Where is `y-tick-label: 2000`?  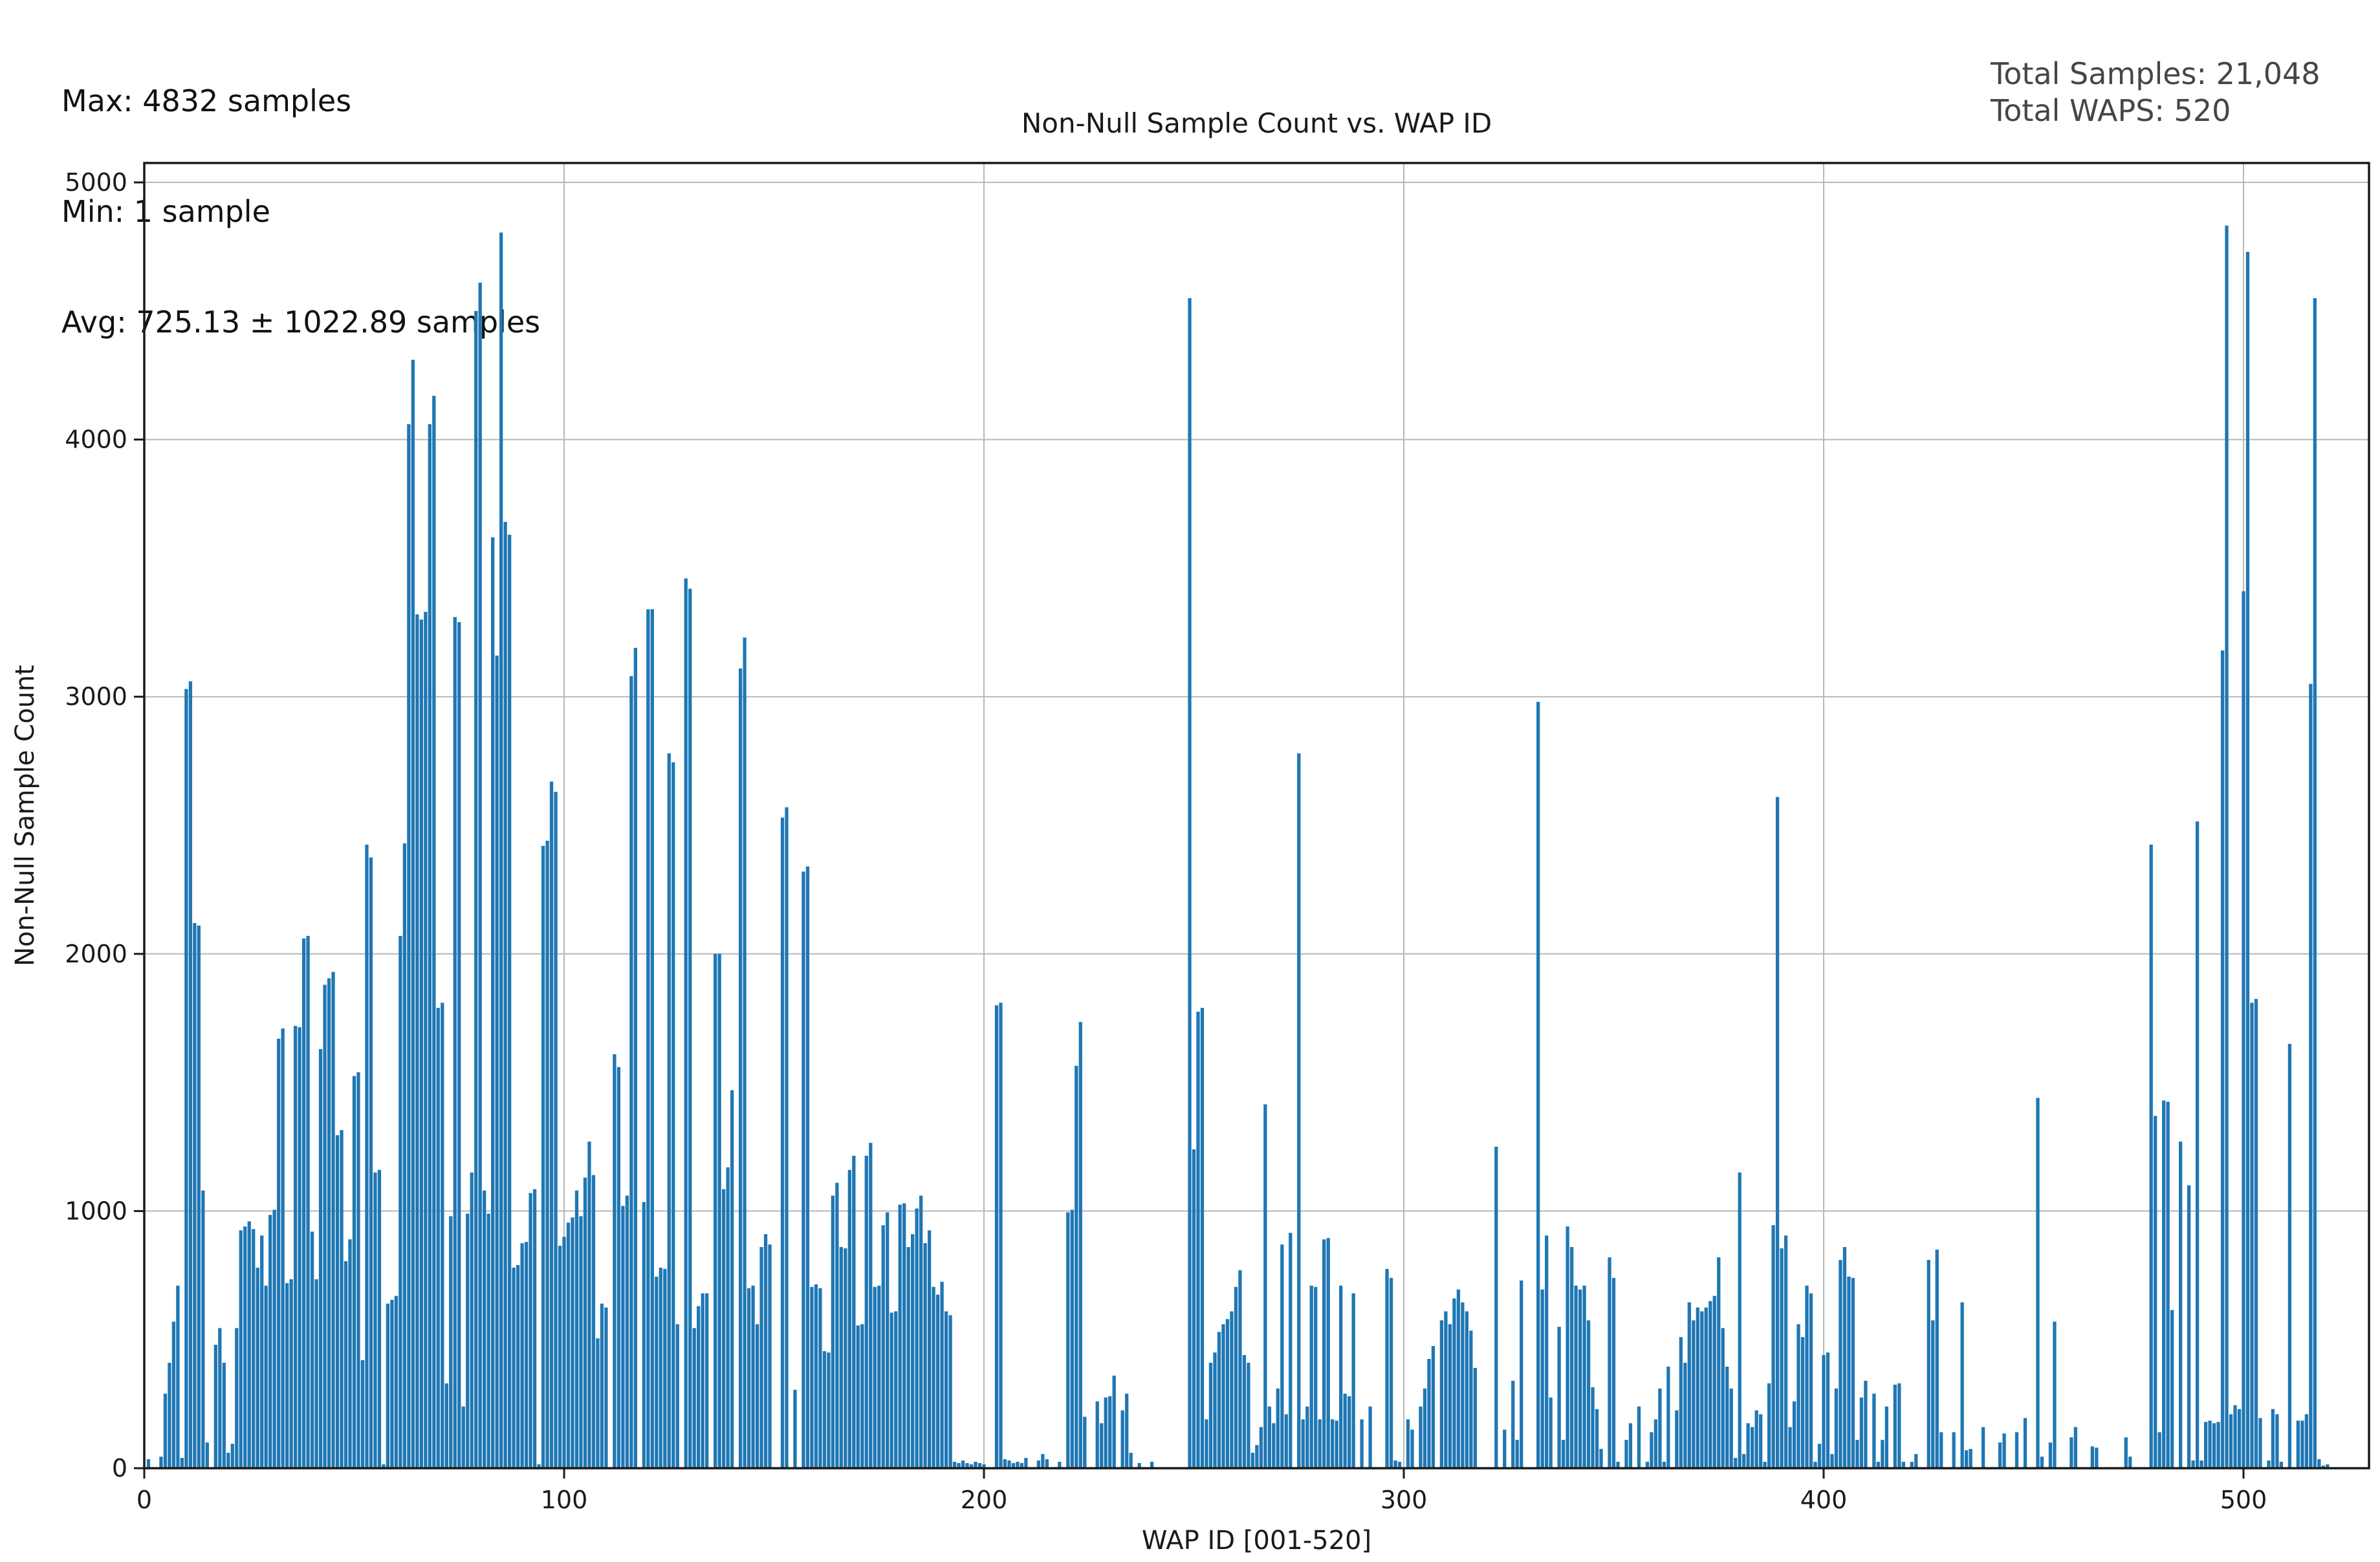 y-tick-label: 2000 is located at coordinates (96, 954).